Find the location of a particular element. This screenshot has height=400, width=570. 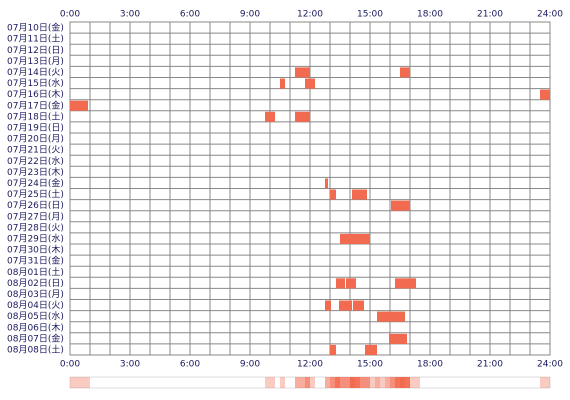

row-label: 08月03日(月) is located at coordinates (35, 294).